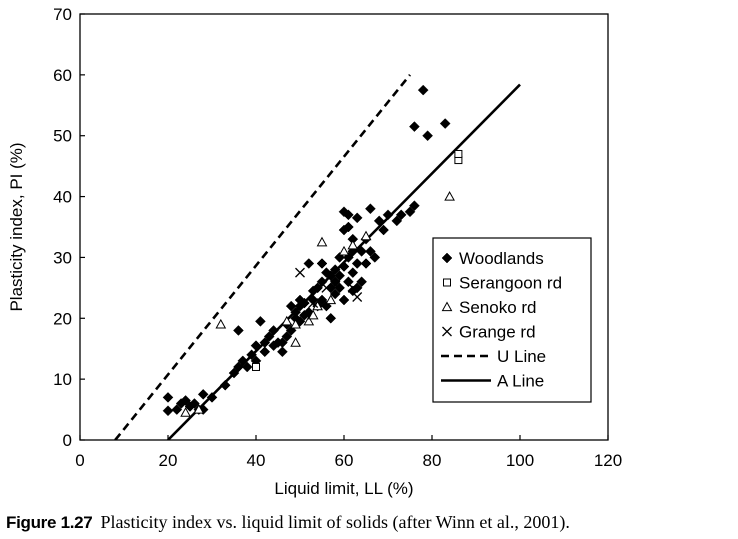  What do you see at coordinates (521, 356) in the screenshot?
I see `legend-label-u-line: U Line` at bounding box center [521, 356].